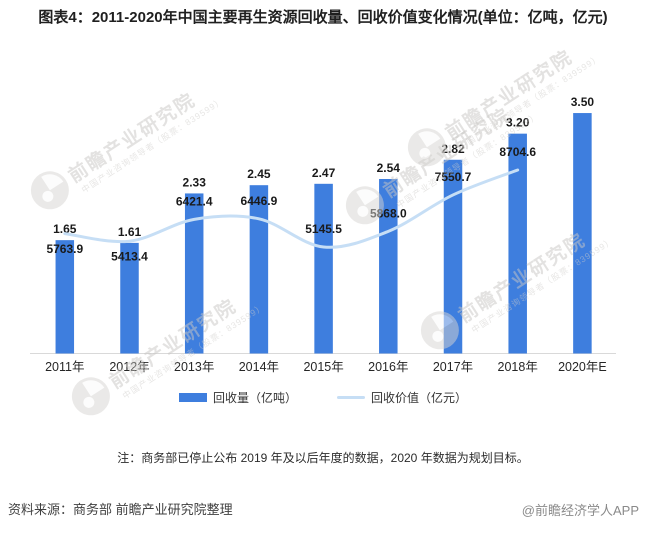 The width and height of the screenshot is (646, 535). I want to click on bar-2020年E, so click(582, 233).